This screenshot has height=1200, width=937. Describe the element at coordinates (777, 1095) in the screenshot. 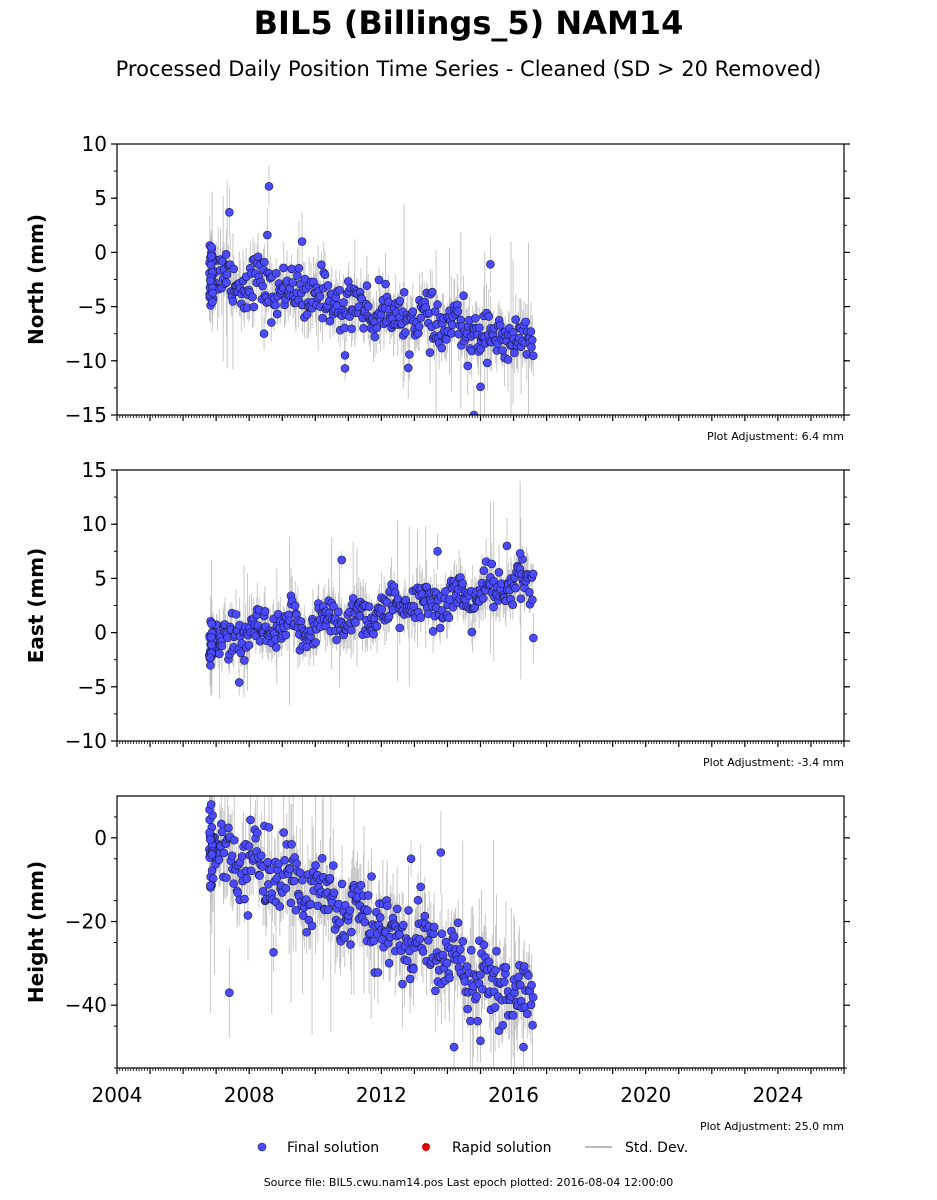

I see `x-tick-label: 2024` at that location.